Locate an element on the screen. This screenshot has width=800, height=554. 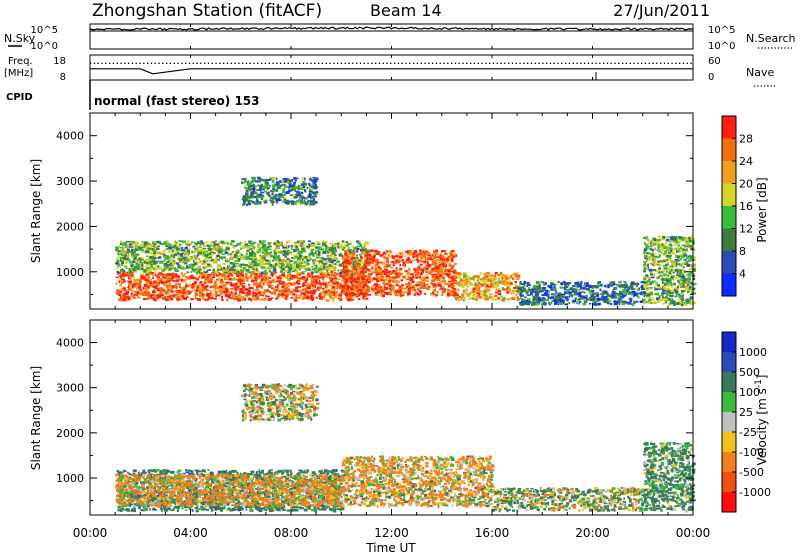
cpid-panel: CPID normal (fast stereo) 153 is located at coordinates (133, 95).